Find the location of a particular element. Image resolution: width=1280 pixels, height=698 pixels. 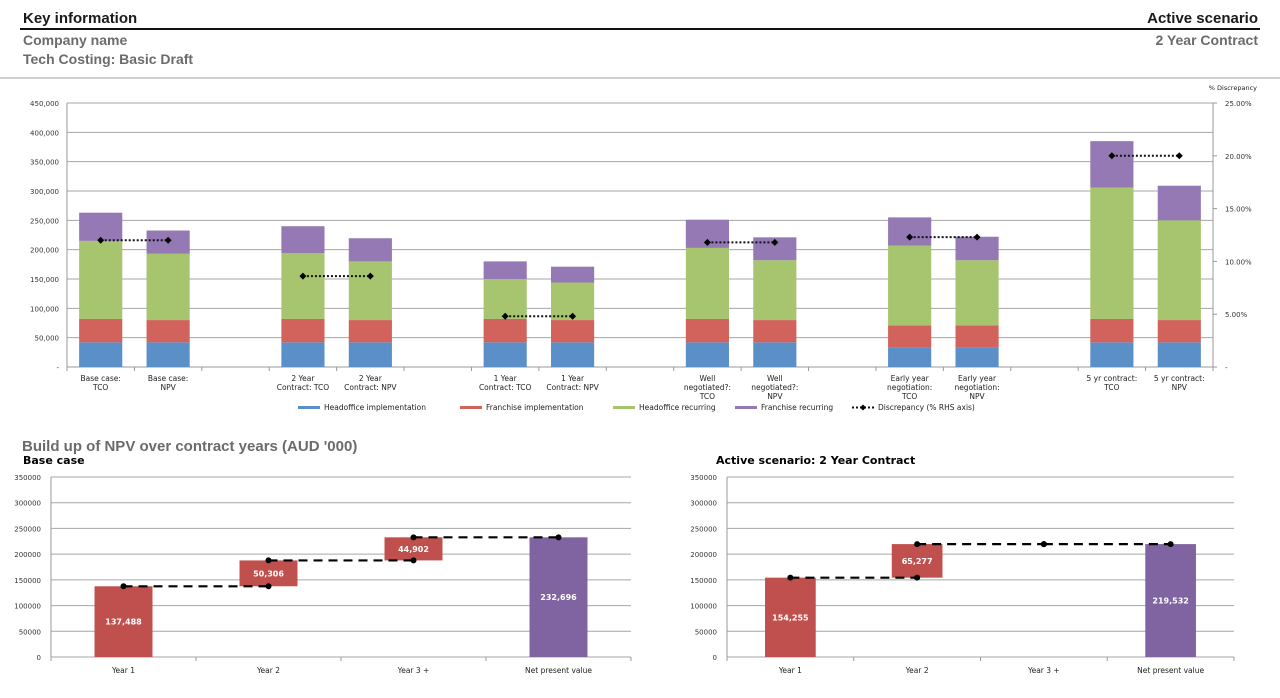

y-tick-label: 50,000 is located at coordinates (47, 339).